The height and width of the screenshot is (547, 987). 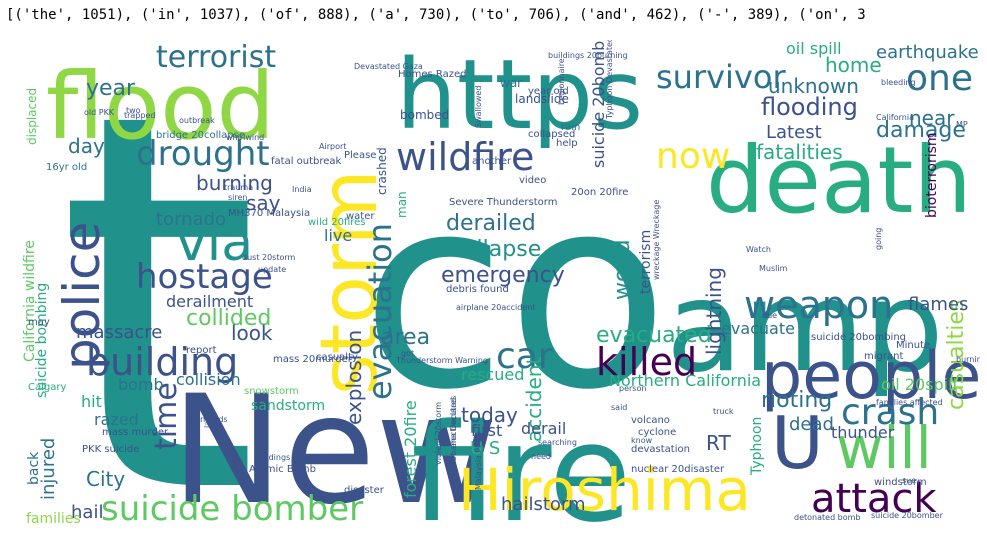 What do you see at coordinates (256, 487) in the screenshot?
I see `word-cloud-word: see` at bounding box center [256, 487].